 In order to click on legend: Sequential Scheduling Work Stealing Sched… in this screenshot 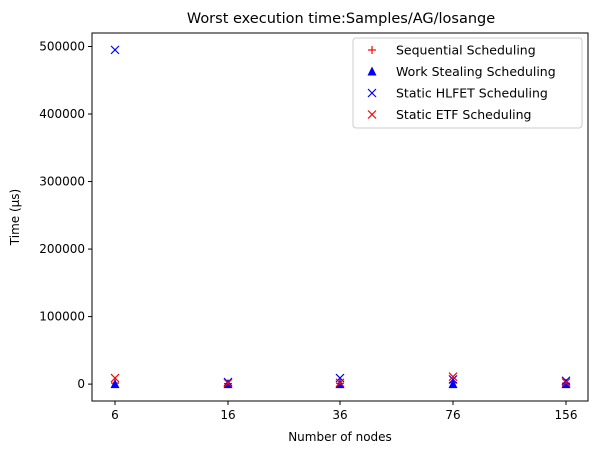, I will do `click(467, 83)`.